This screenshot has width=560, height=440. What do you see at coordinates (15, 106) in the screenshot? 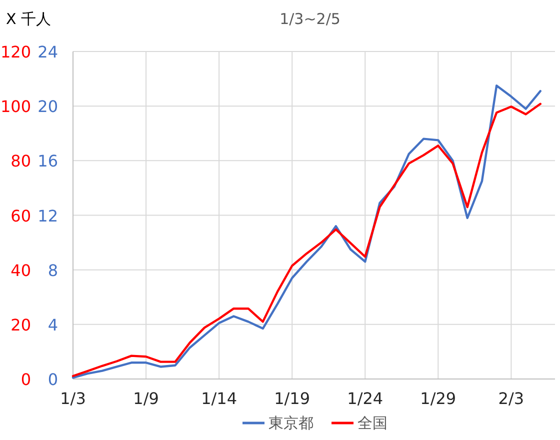
I see `y-tick-label: 100` at bounding box center [15, 106].